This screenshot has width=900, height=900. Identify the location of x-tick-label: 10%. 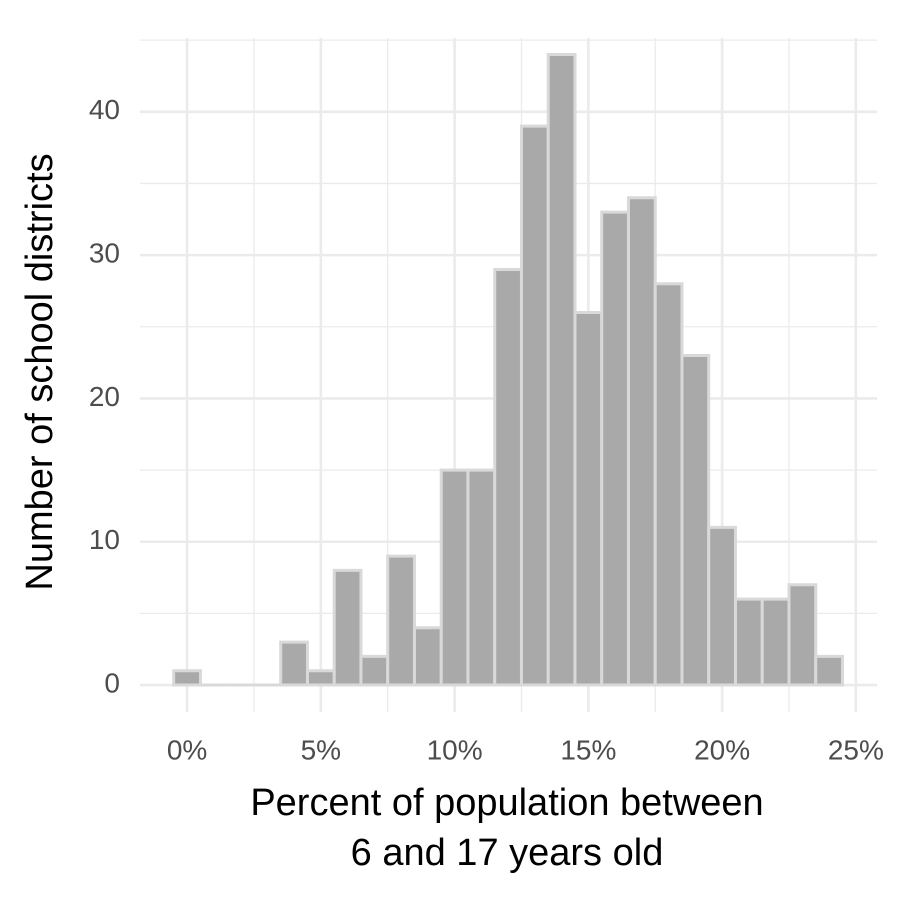
(455, 749).